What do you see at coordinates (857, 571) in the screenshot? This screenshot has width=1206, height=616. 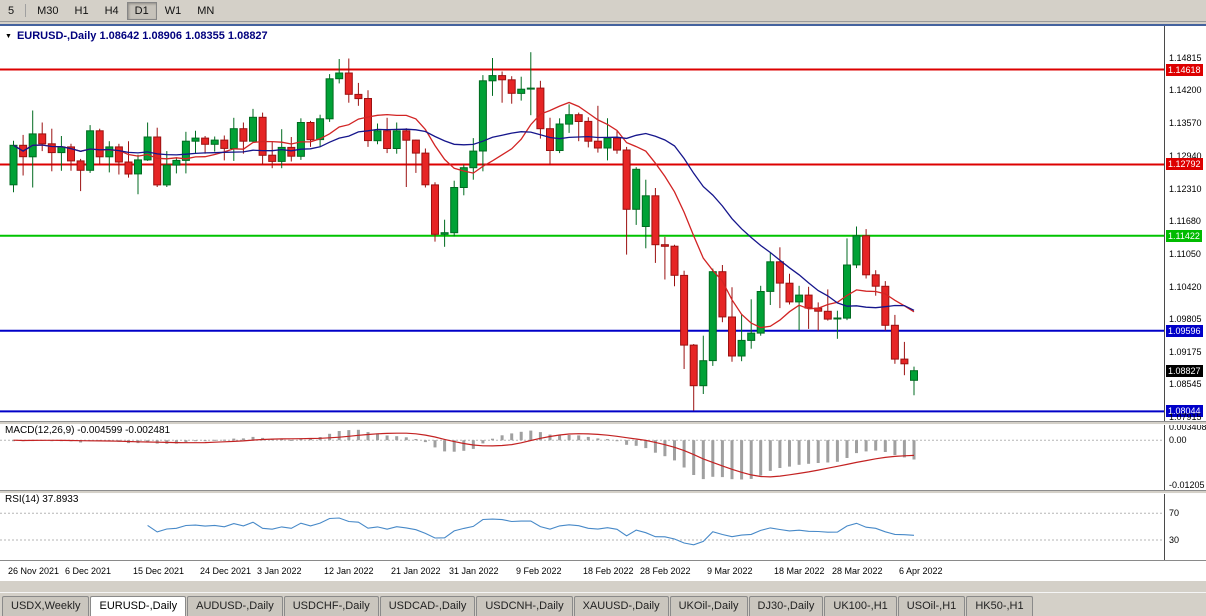 I see `date-label: 28 Mar 2022` at bounding box center [857, 571].